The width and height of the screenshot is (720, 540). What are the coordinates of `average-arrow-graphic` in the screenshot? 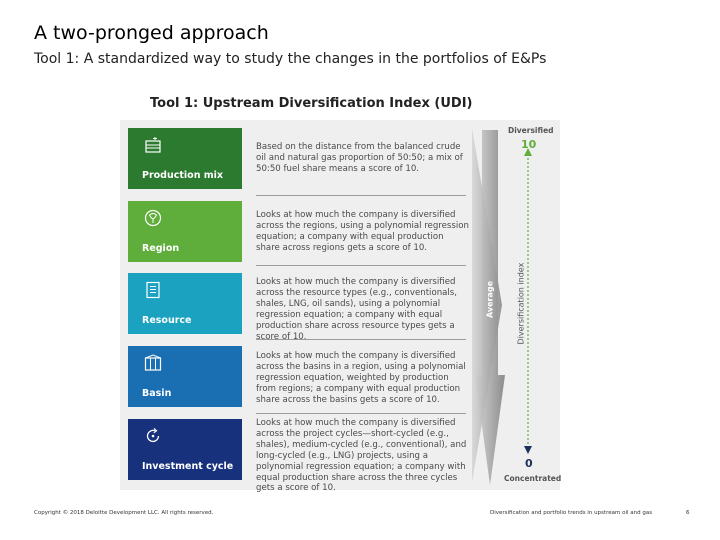 It's located at (502, 306).